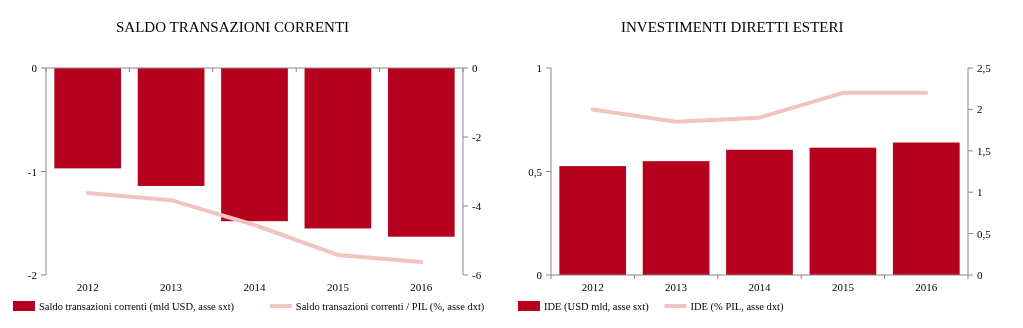 The width and height of the screenshot is (1023, 328). What do you see at coordinates (980, 109) in the screenshot?
I see `y2-tick-label: 2` at bounding box center [980, 109].